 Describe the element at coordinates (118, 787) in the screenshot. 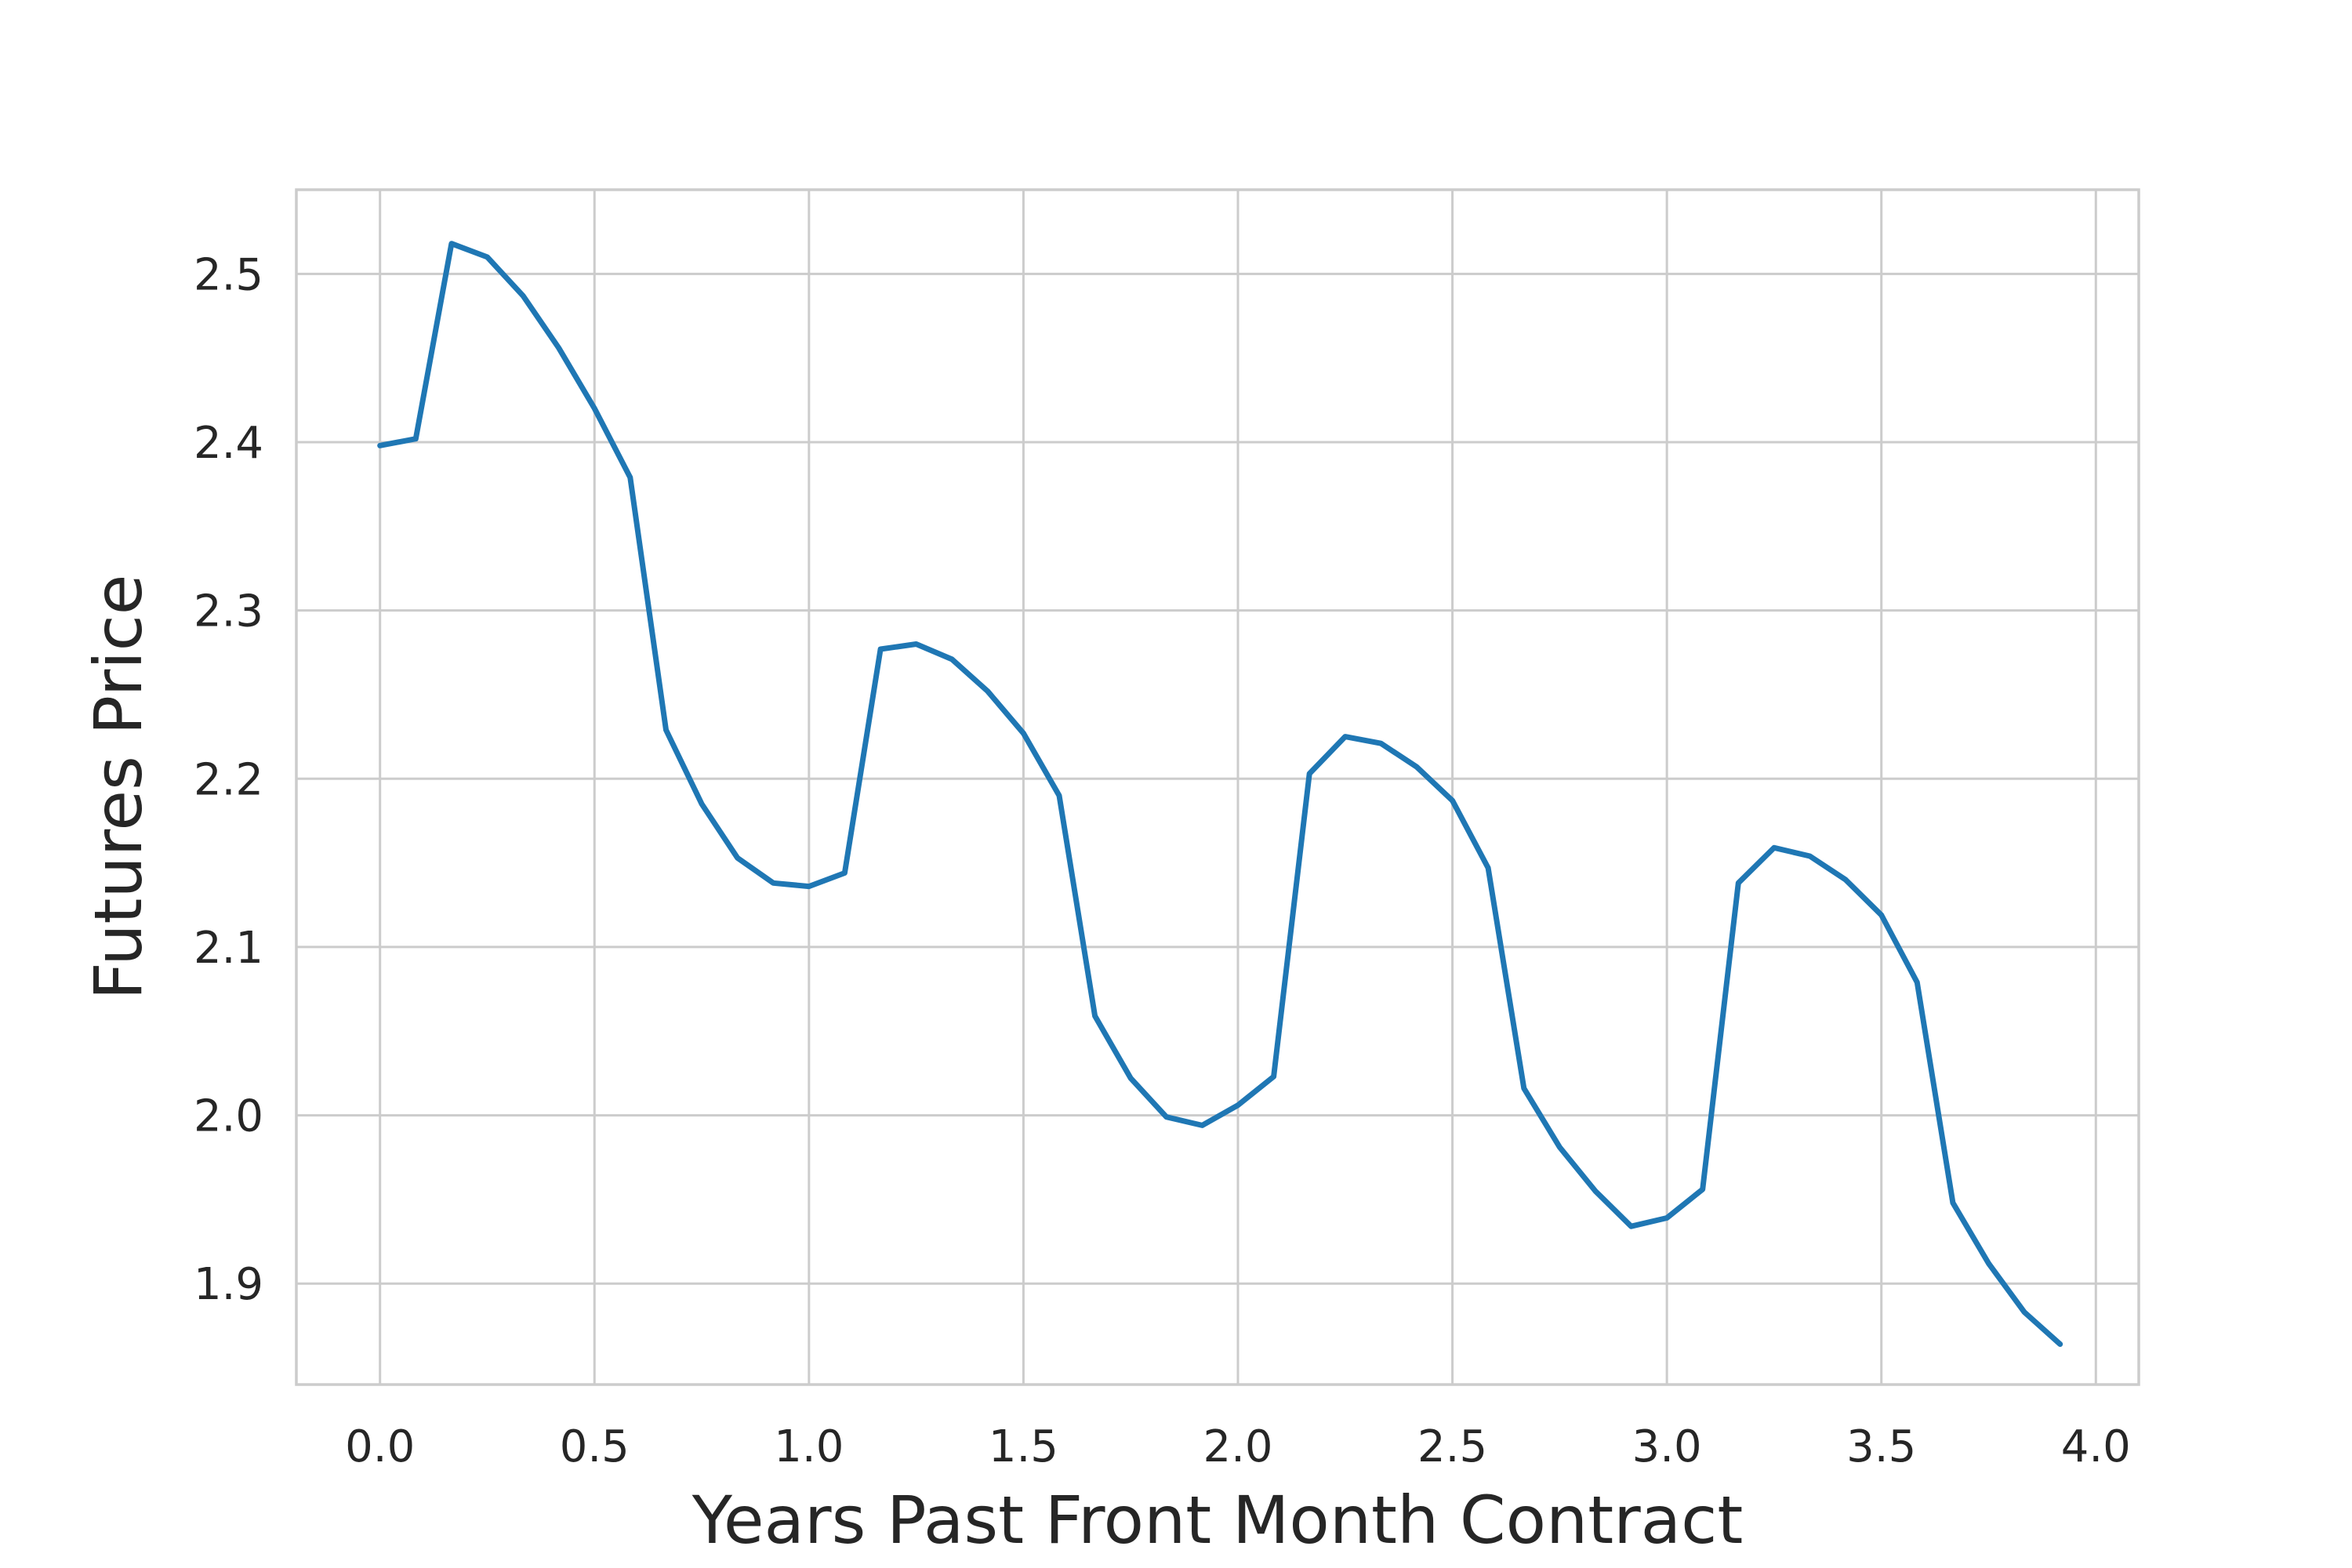

I see `y-axis-label: Futures Price` at that location.